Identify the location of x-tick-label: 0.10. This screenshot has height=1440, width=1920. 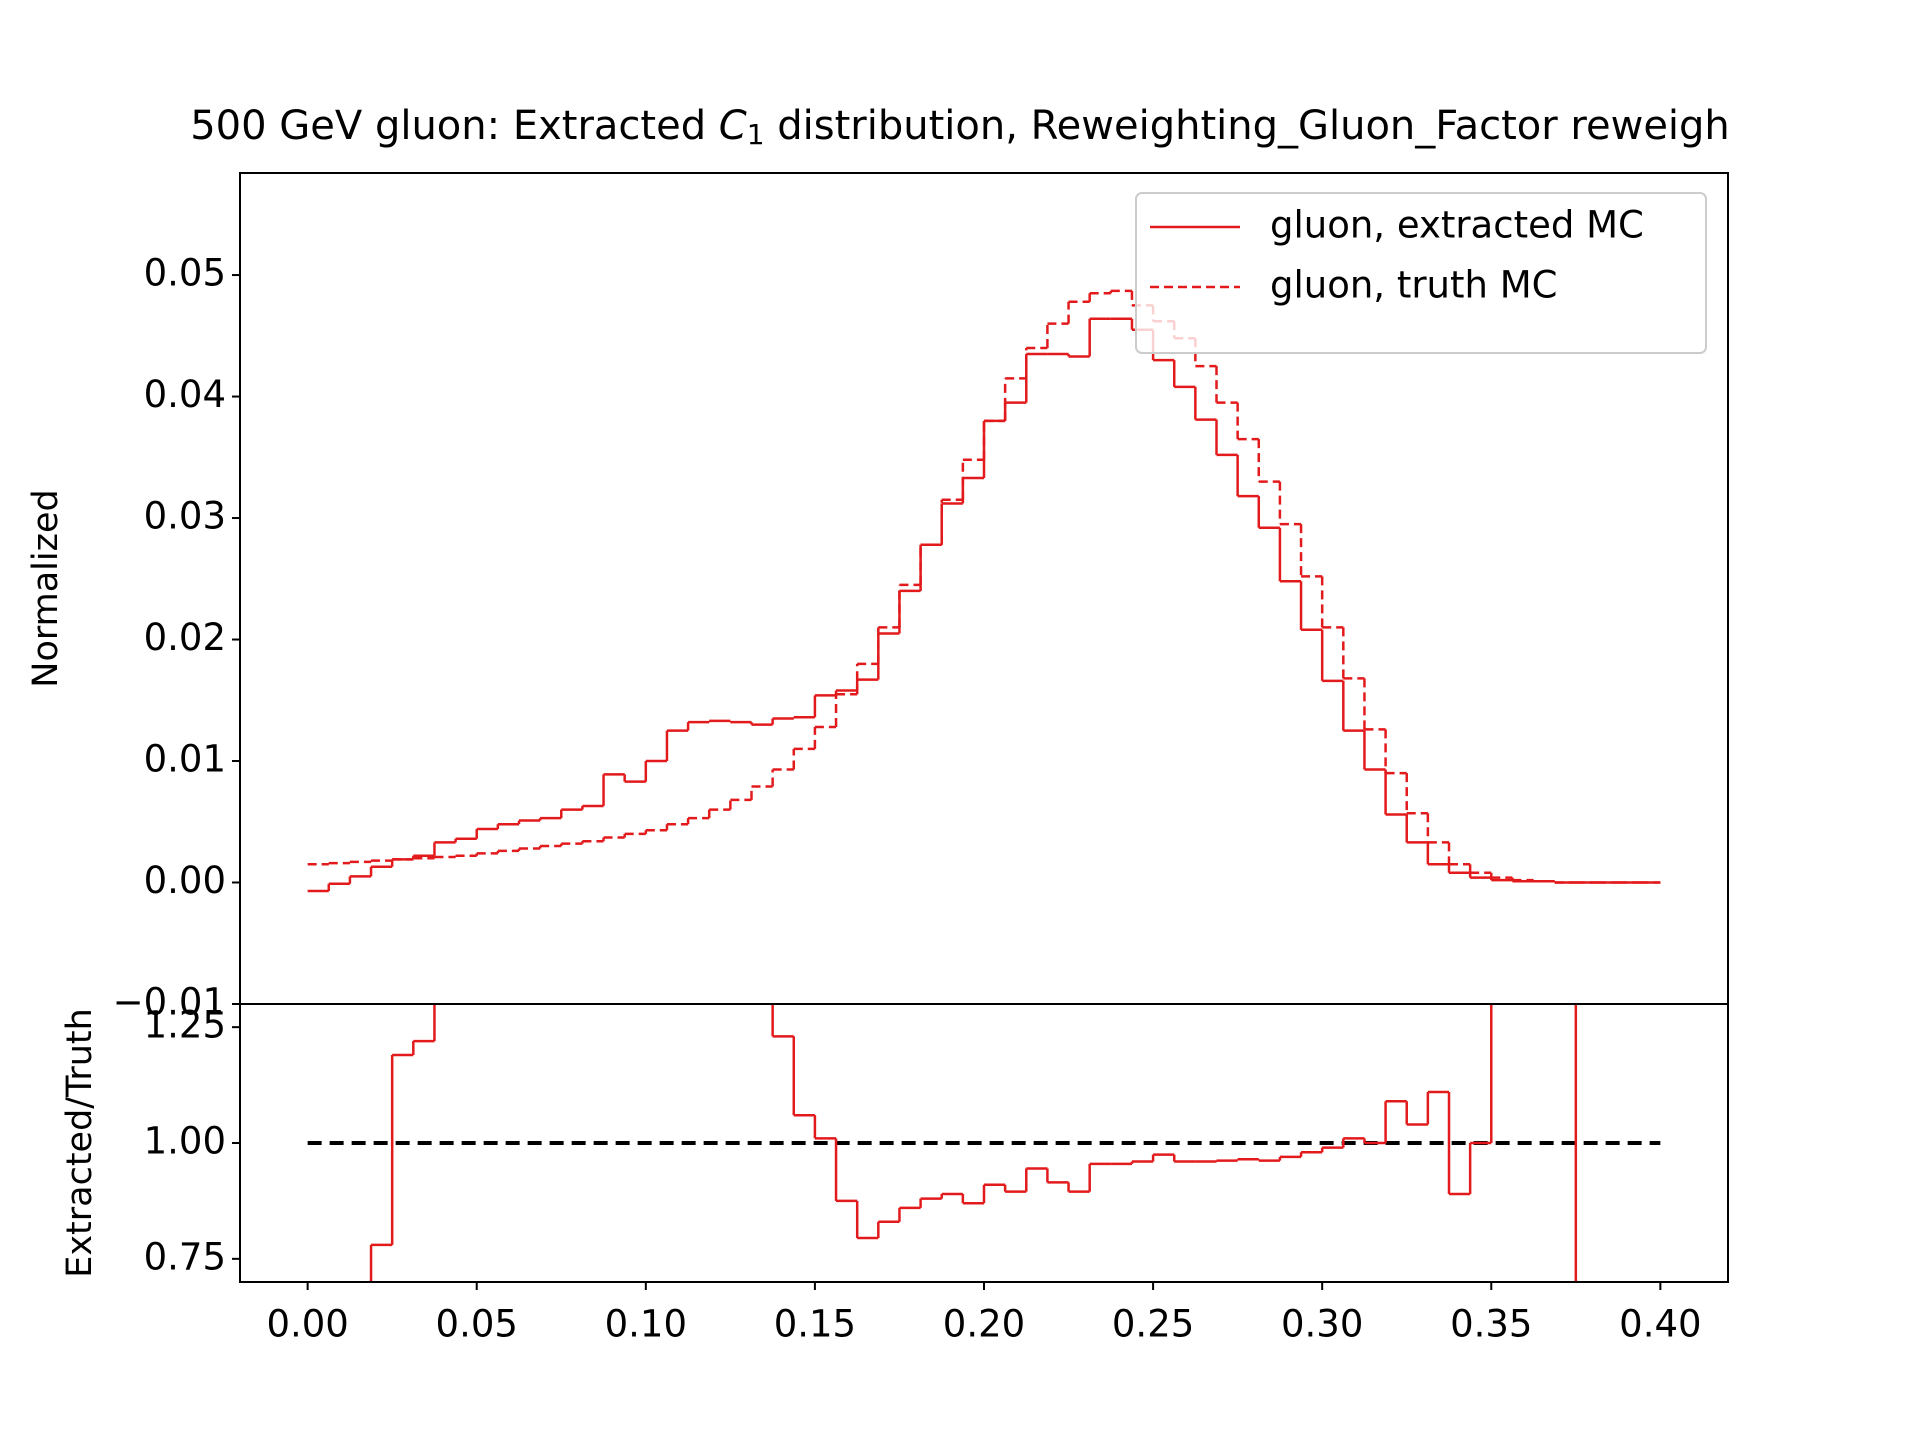
(646, 1324).